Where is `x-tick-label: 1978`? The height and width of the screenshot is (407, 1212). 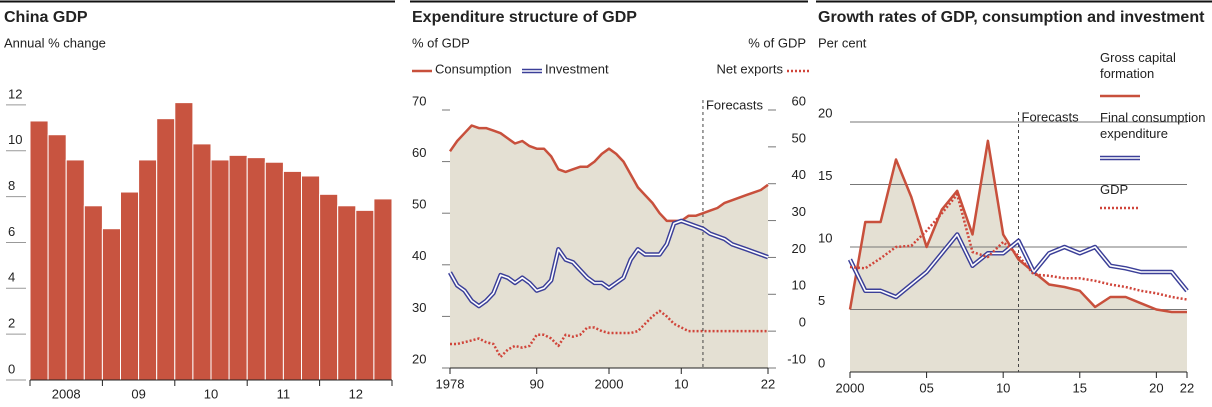 x-tick-label: 1978 is located at coordinates (450, 383).